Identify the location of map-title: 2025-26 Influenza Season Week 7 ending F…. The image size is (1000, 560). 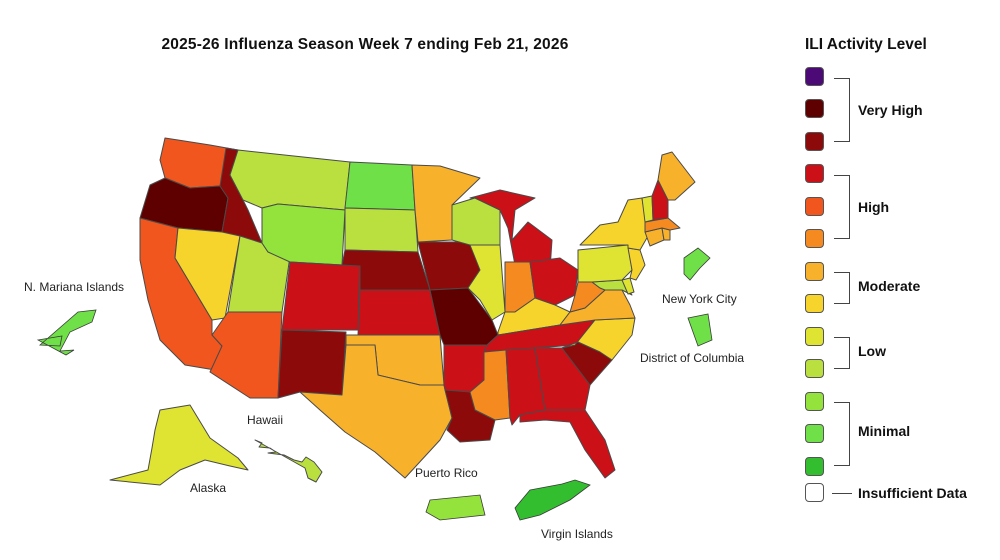
(365, 44).